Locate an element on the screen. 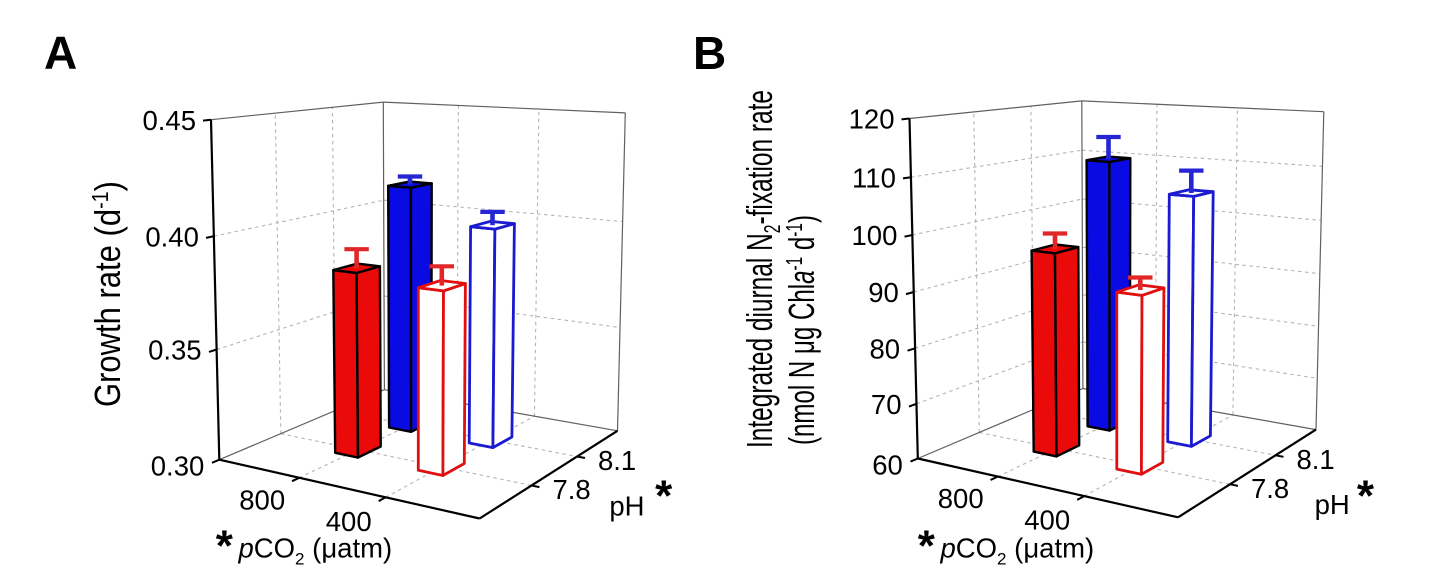  svg-text: 0.45 is located at coordinates (169, 120).